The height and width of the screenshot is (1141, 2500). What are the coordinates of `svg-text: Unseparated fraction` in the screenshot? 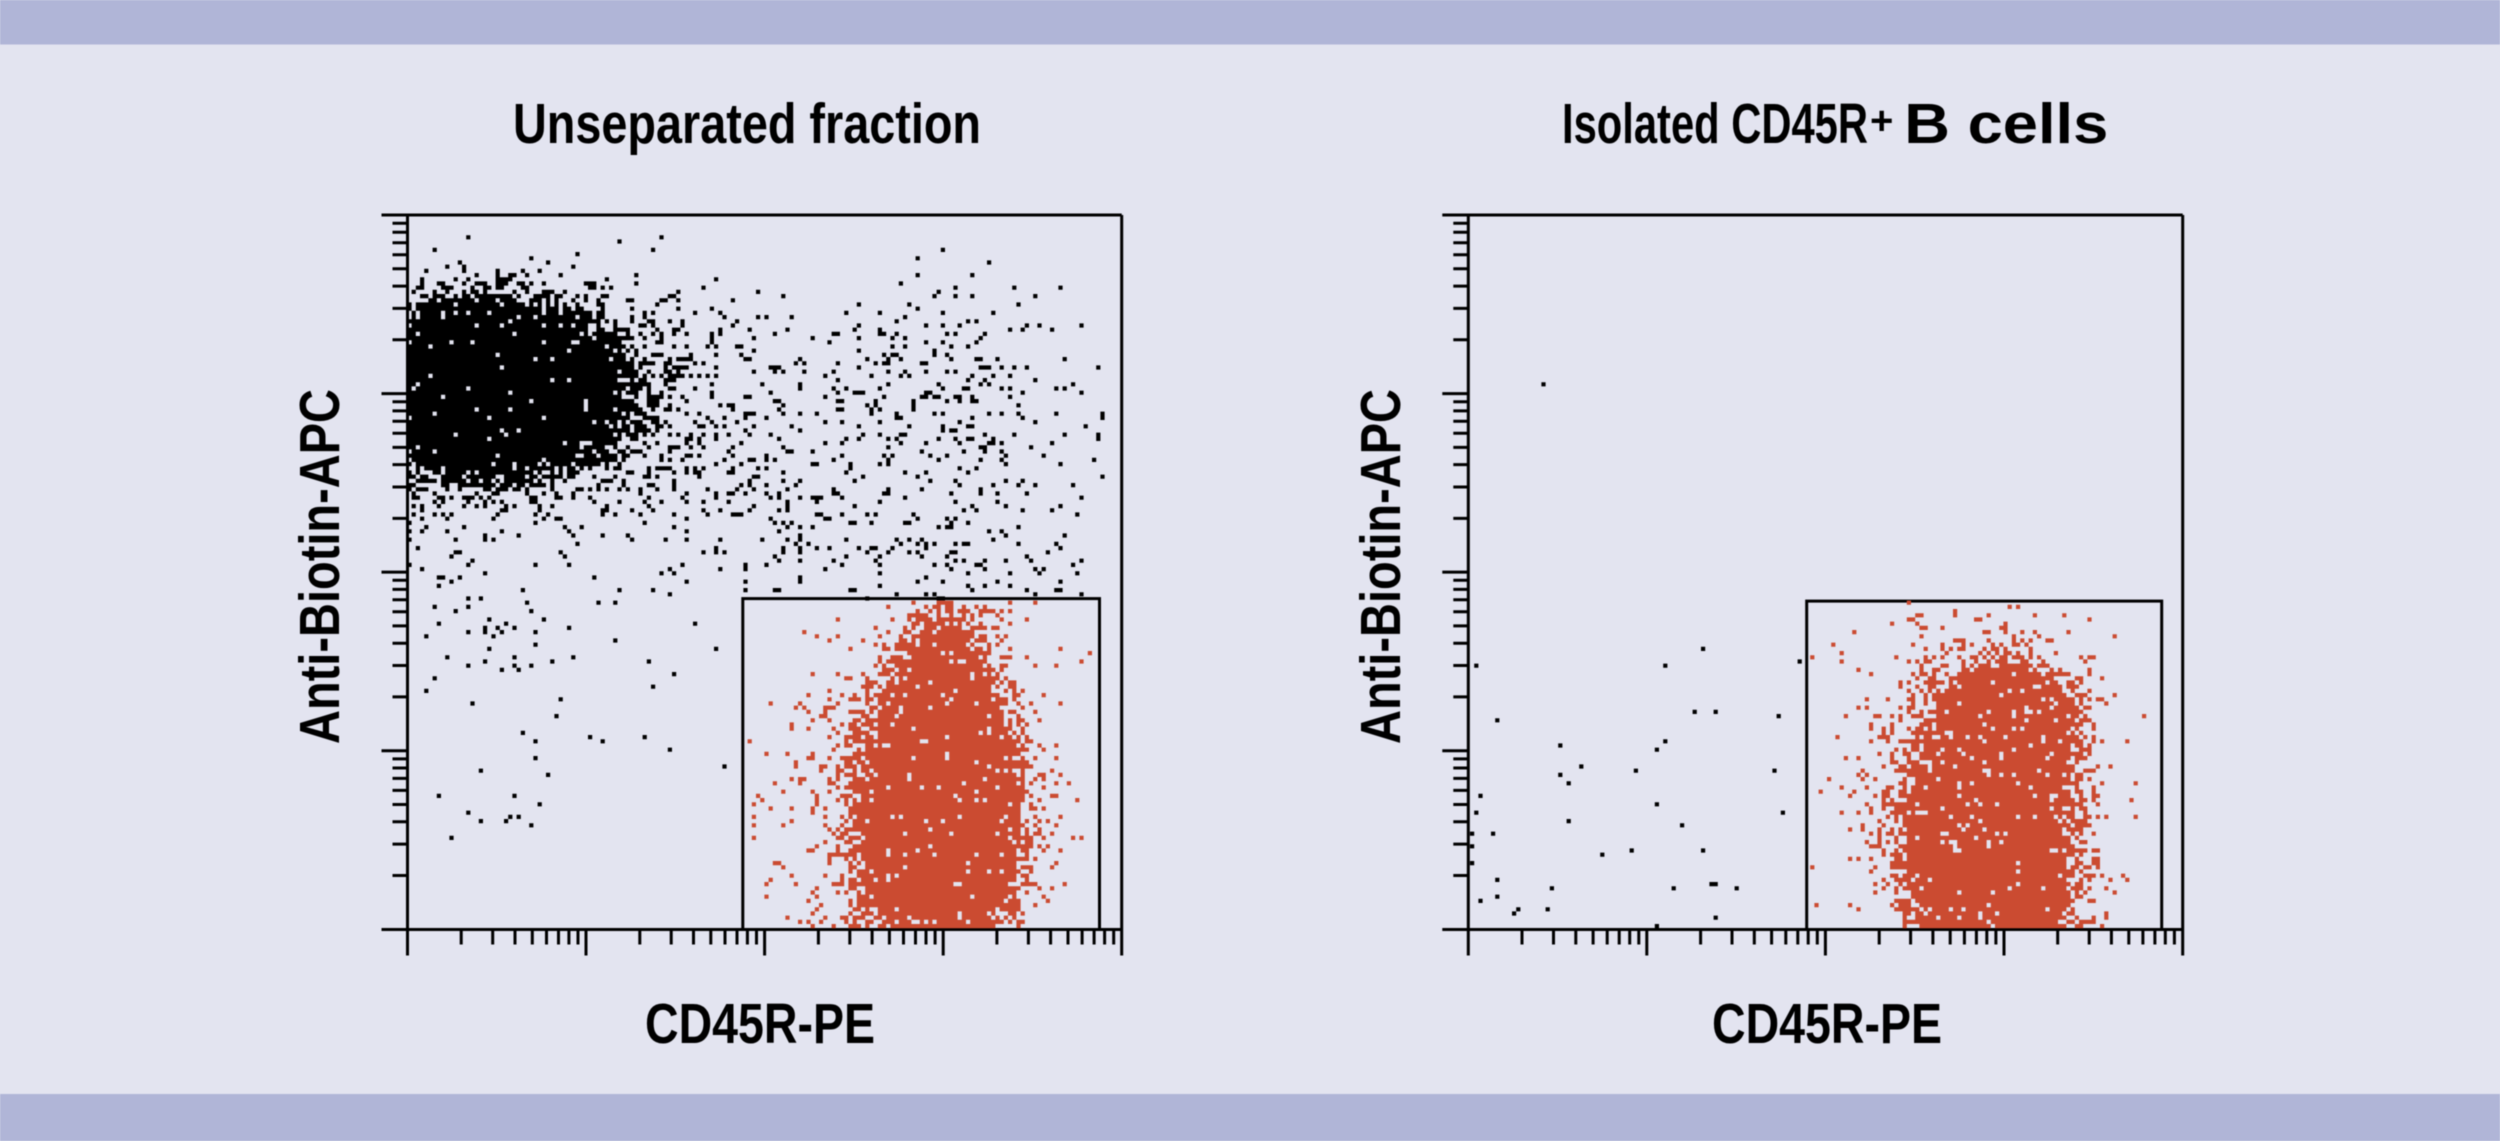 It's located at (747, 123).